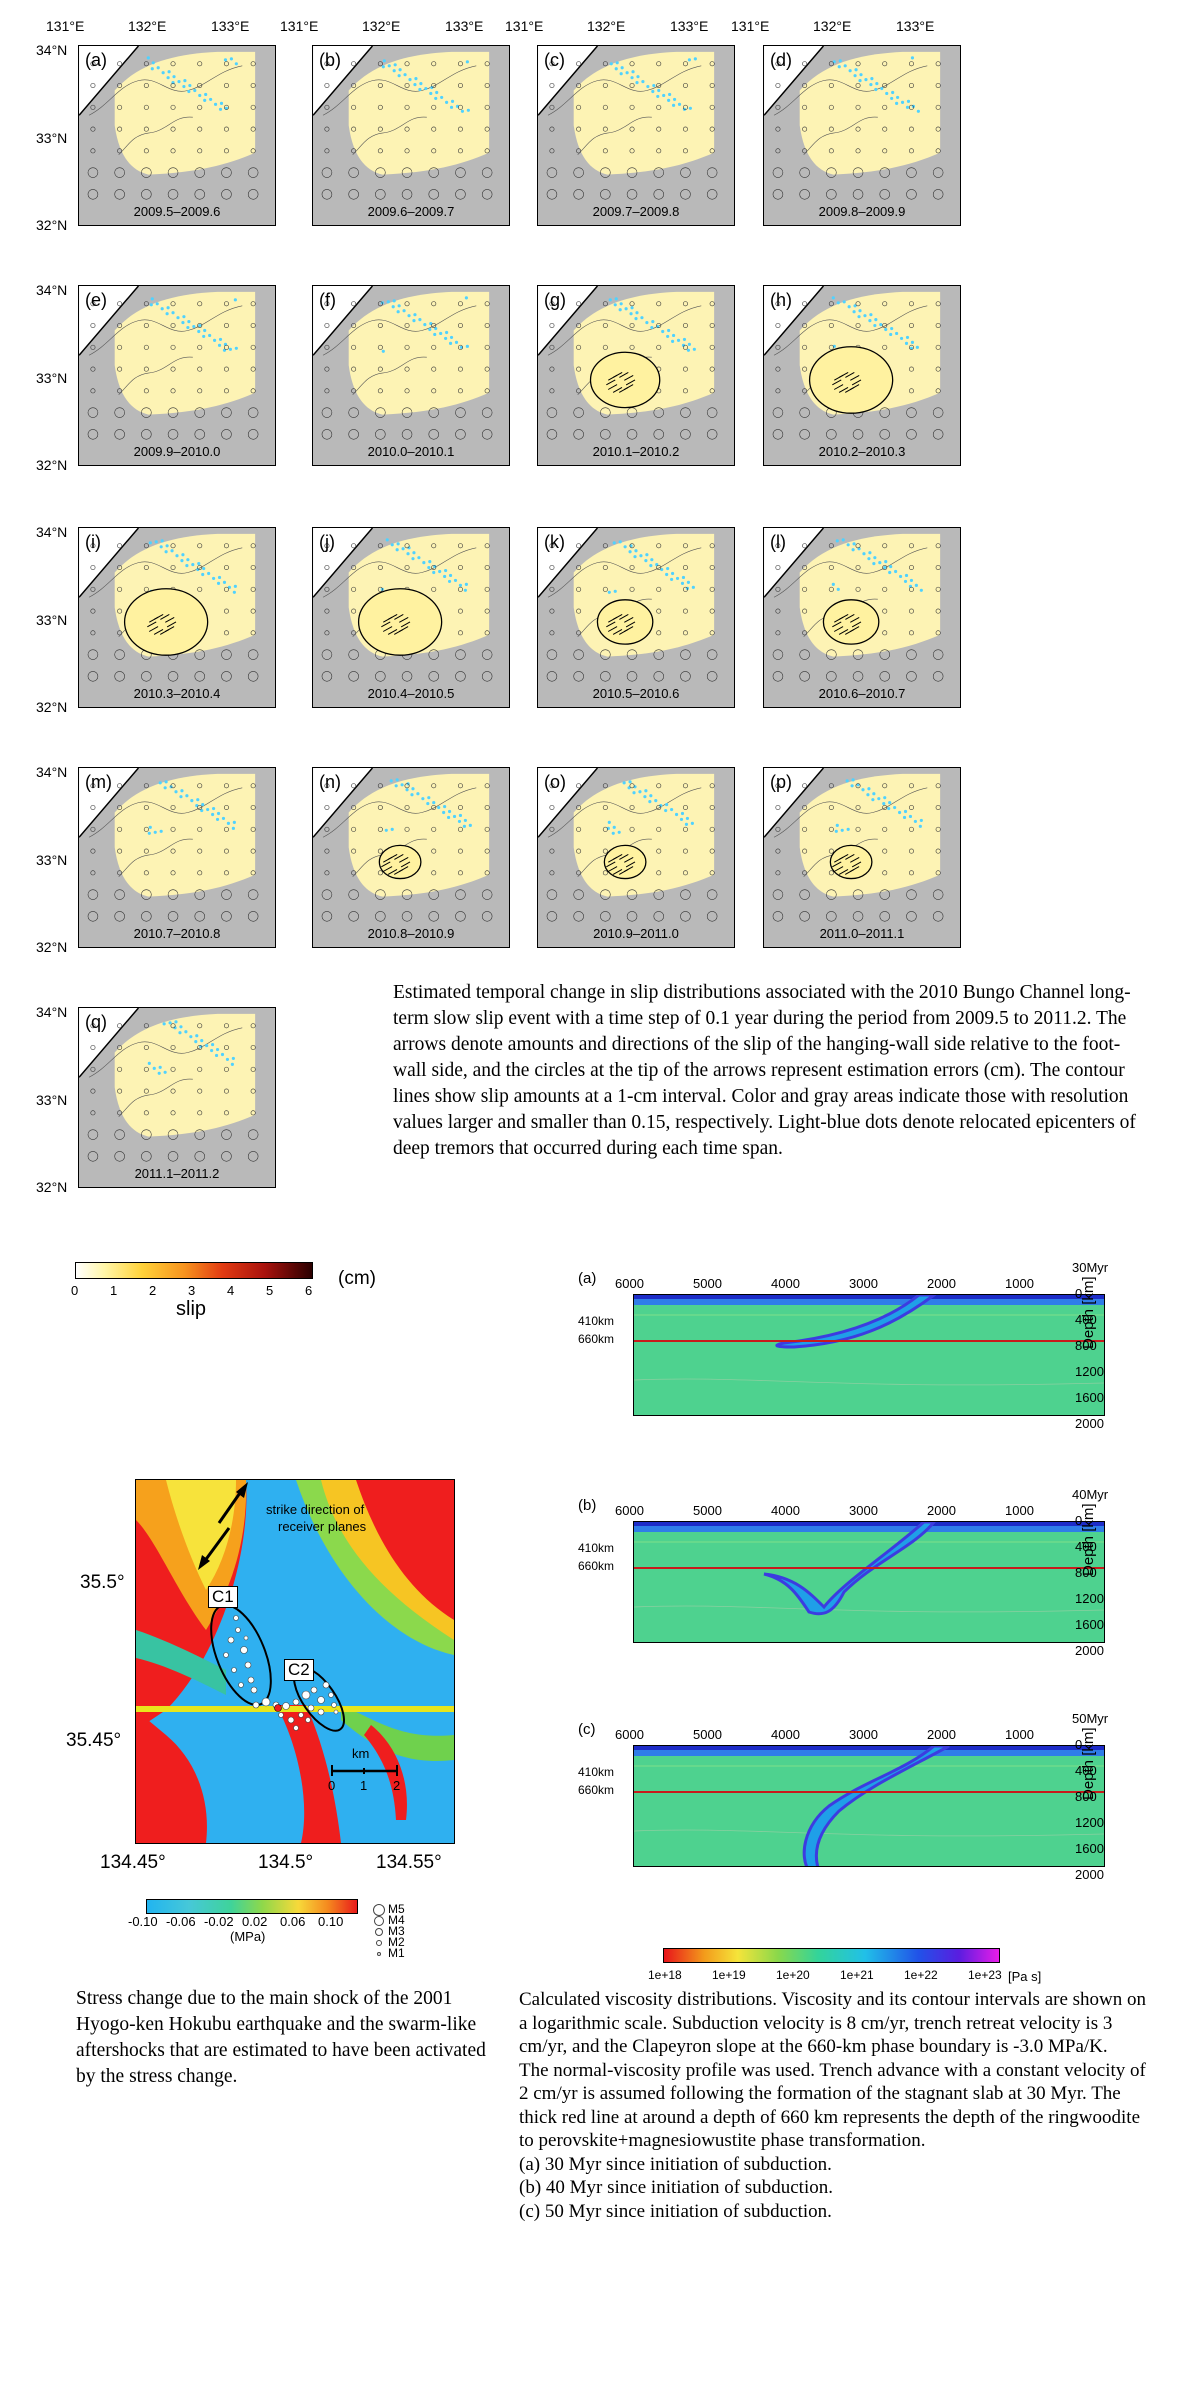 This screenshot has height=2384, width=1200. Describe the element at coordinates (315, 1509) in the screenshot. I see `receiver-text-1: strike direction of` at that location.